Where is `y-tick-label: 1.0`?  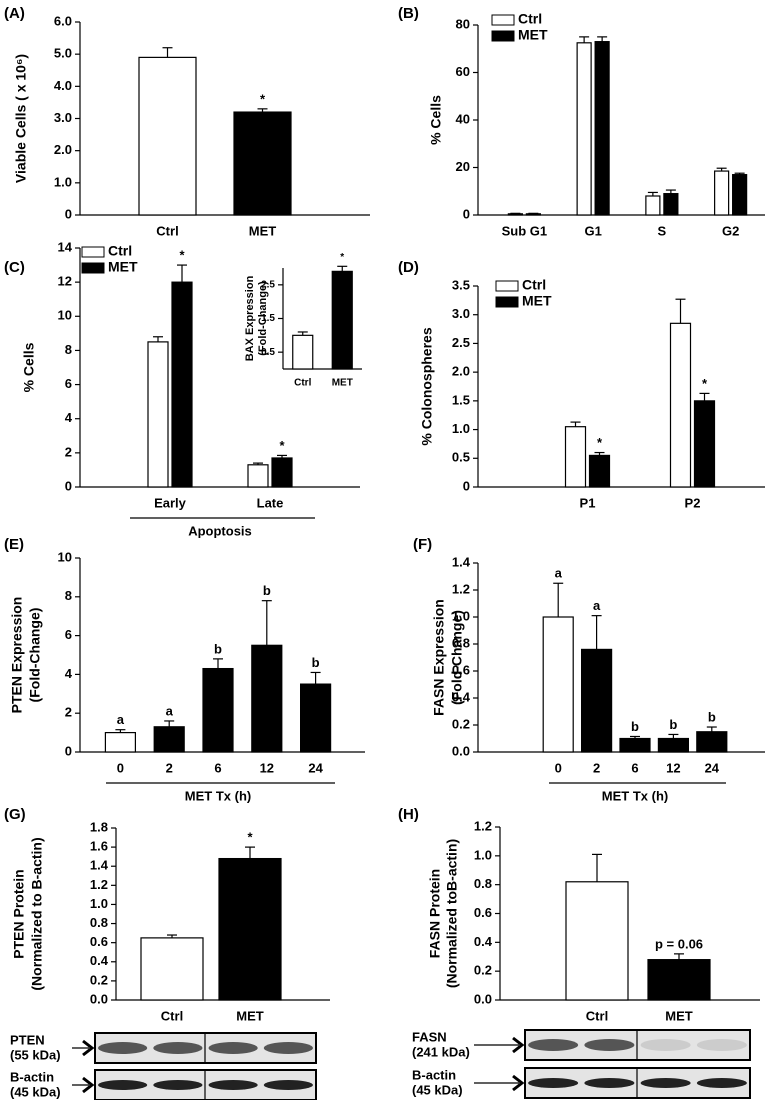 y-tick-label: 1.0 is located at coordinates (461, 615).